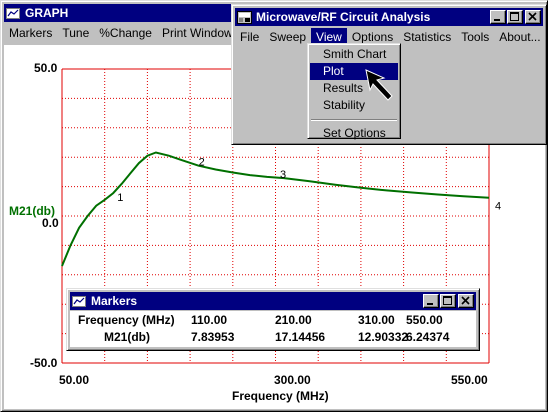  I want to click on mw-title: Microwave/RF Circuit Analysis, so click(343, 17).